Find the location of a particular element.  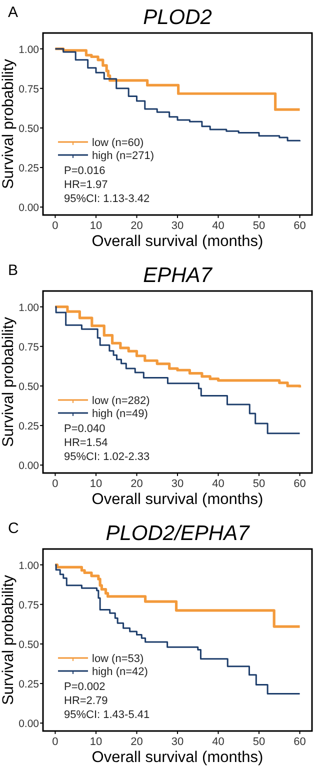

legend-label: high (n=271) is located at coordinates (123, 156).